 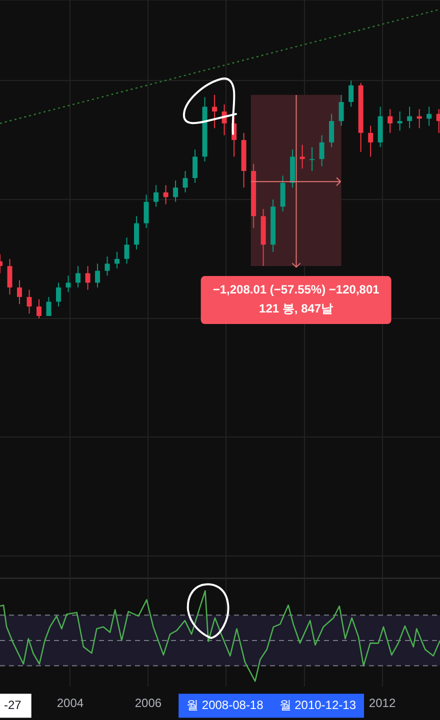 I want to click on x-tick-label: 2004, so click(x=70, y=703).